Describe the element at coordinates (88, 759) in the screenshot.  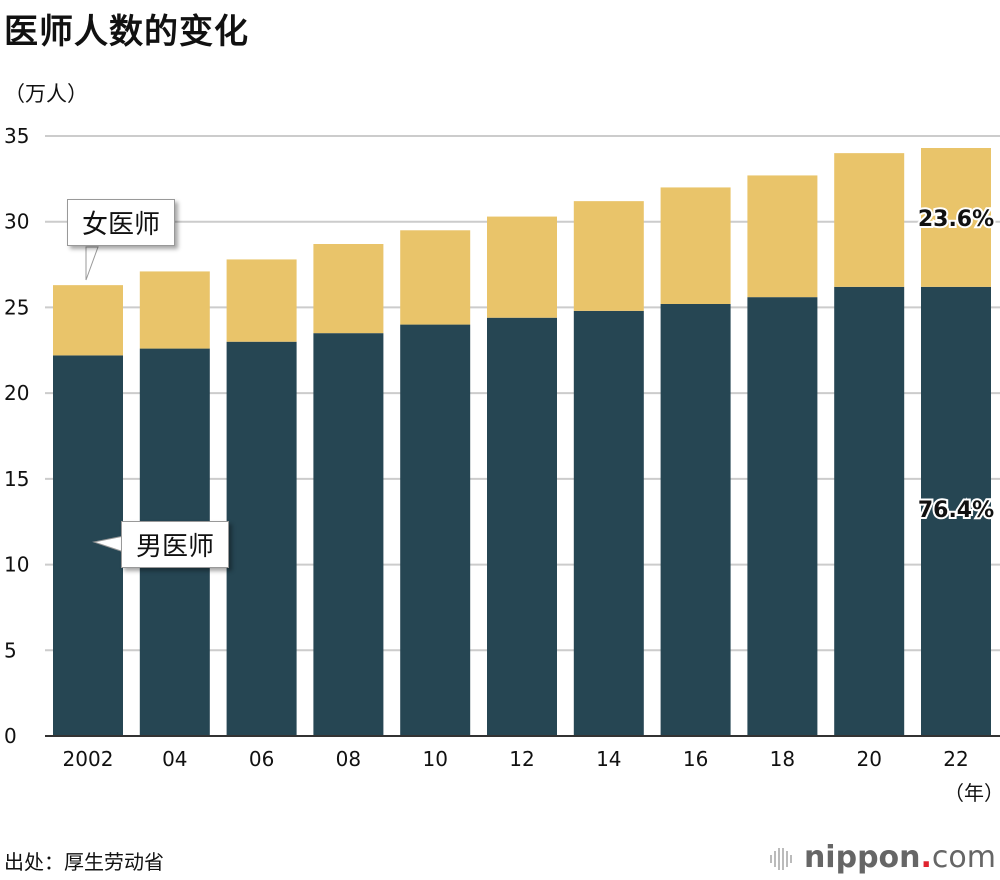
I see `x-tick-label: 2002` at that location.